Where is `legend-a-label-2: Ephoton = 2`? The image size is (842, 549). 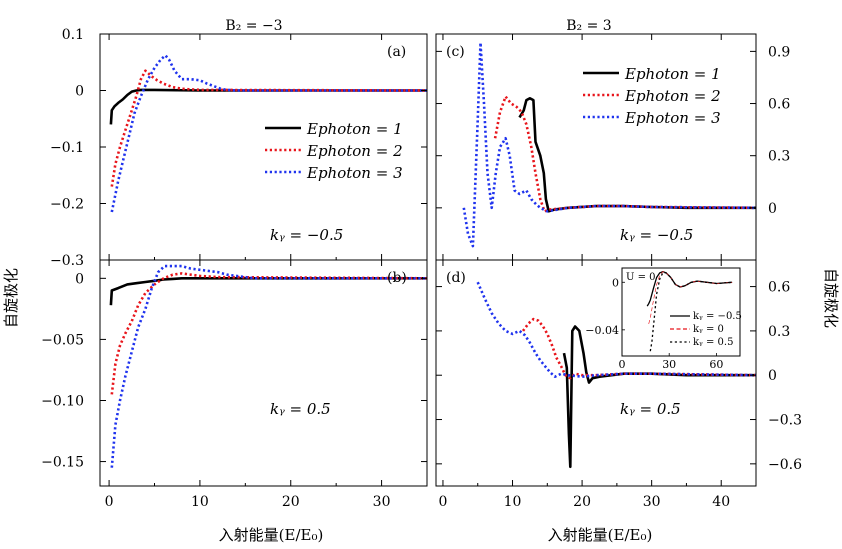
legend-a-label-2: Ephoton = 2 is located at coordinates (354, 151).